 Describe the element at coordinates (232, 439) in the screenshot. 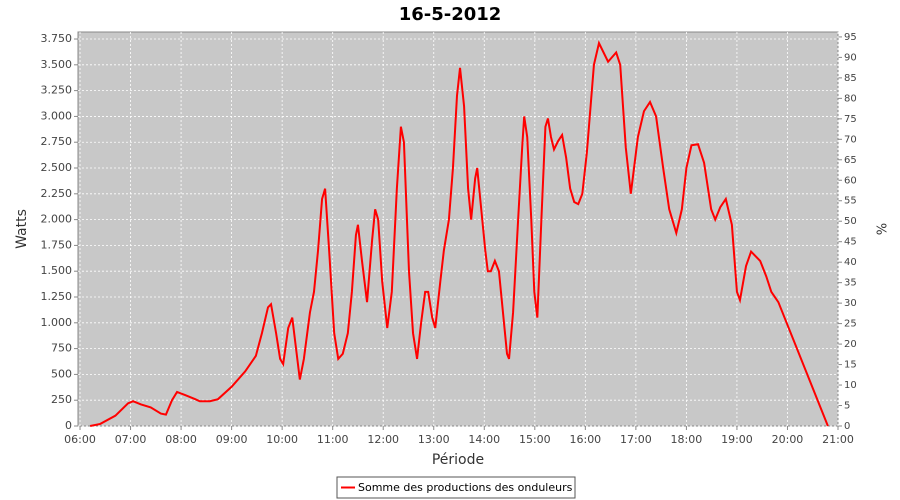

I see `x-tick-label: 09:00` at that location.